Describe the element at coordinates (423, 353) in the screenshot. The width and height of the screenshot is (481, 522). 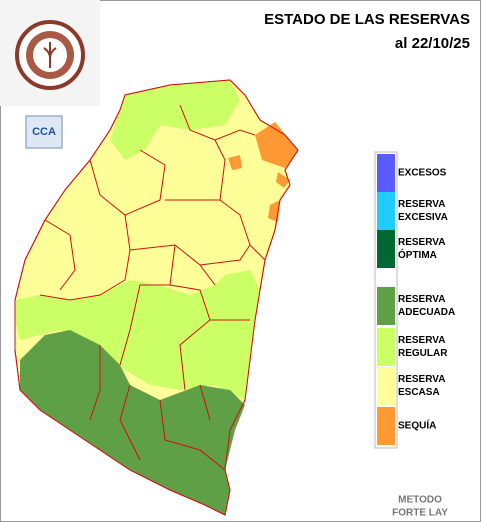
I see `legend-label: REGULAR` at that location.